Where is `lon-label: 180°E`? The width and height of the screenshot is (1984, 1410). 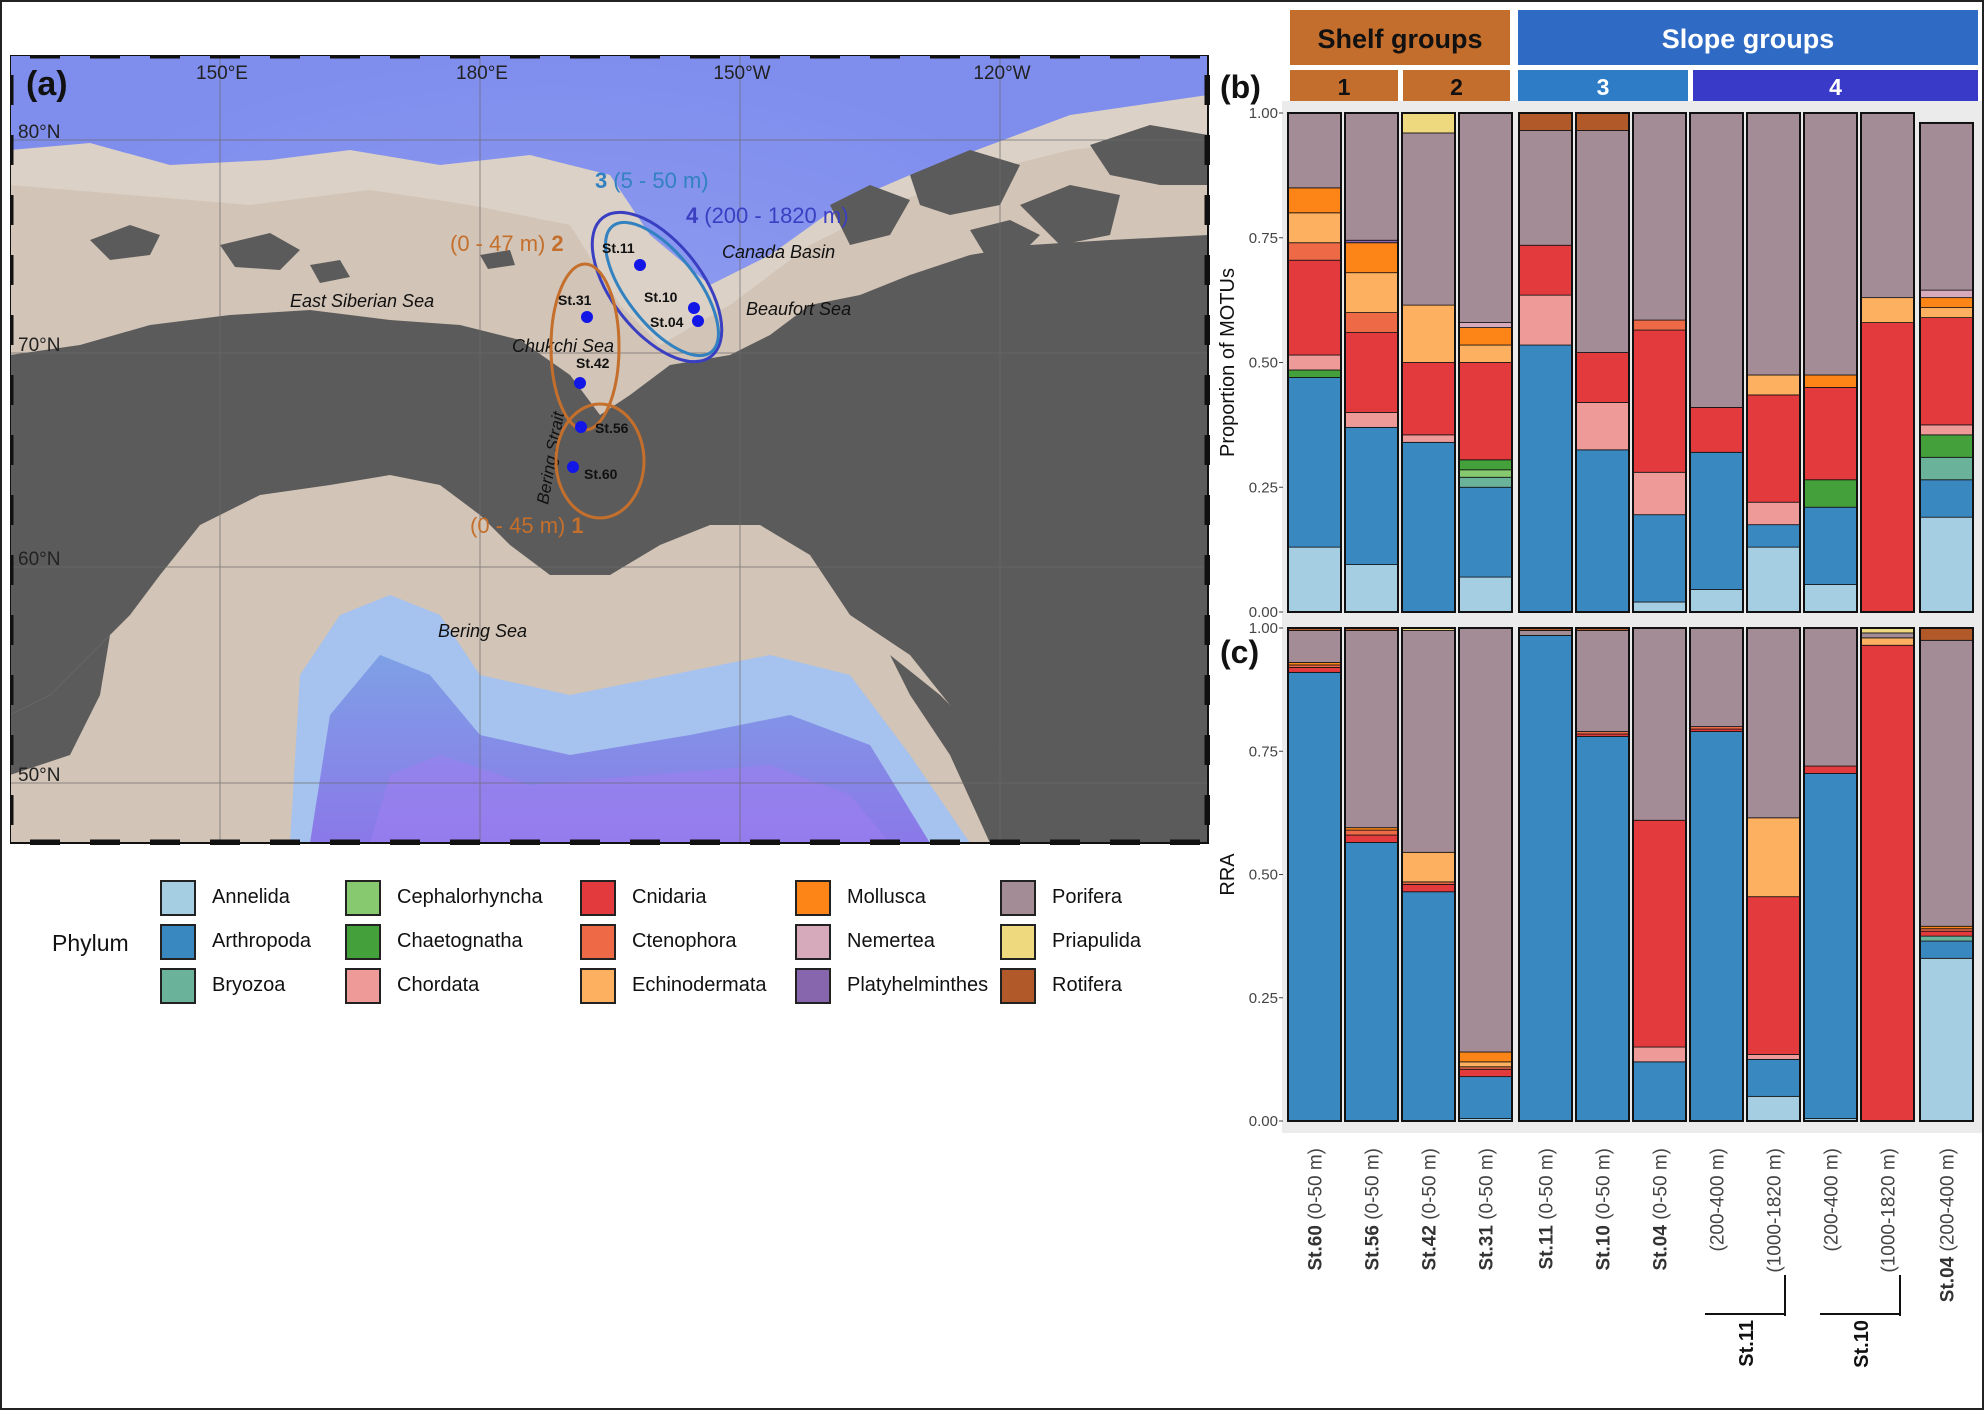 lon-label: 180°E is located at coordinates (482, 73).